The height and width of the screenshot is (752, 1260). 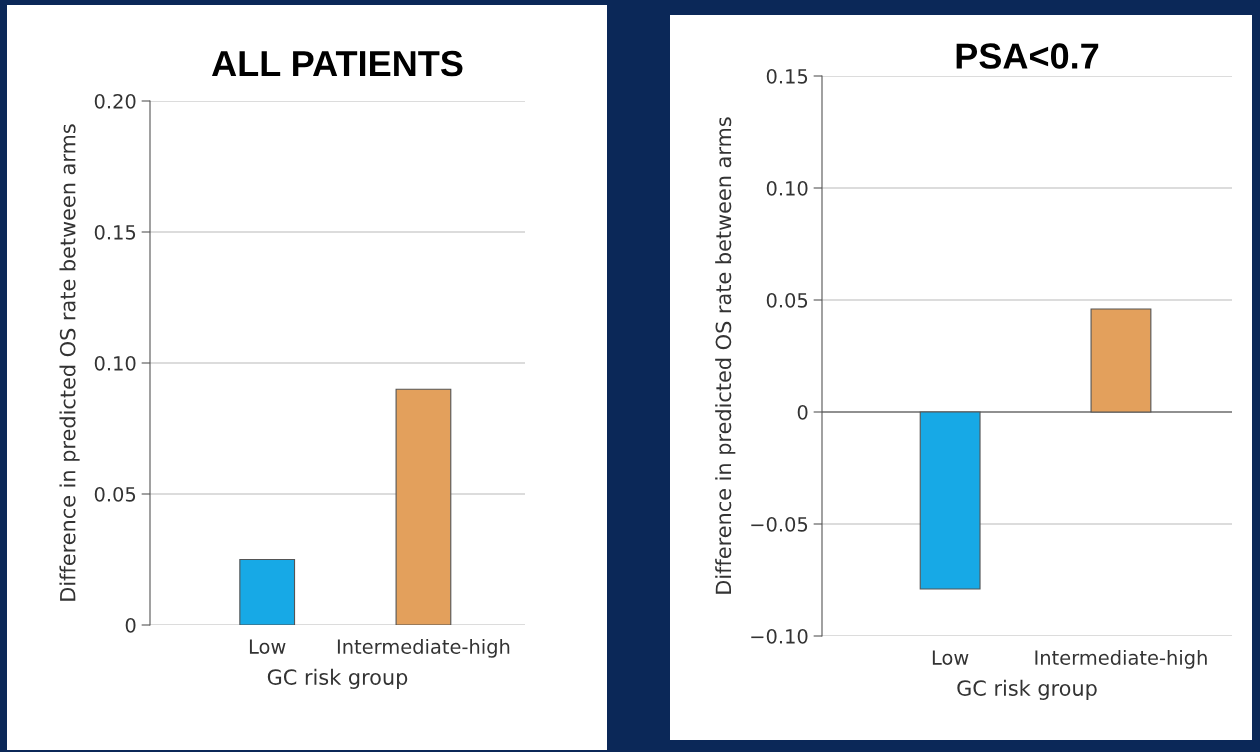 I want to click on y-tick-label: 0.20, so click(x=115, y=101).